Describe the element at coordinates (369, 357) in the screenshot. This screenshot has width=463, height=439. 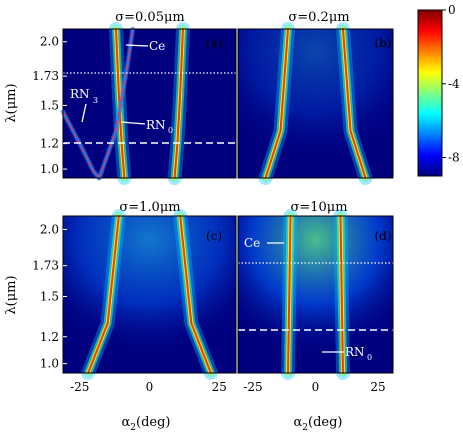
I see `annotation-rn0-d-sub: 0` at that location.